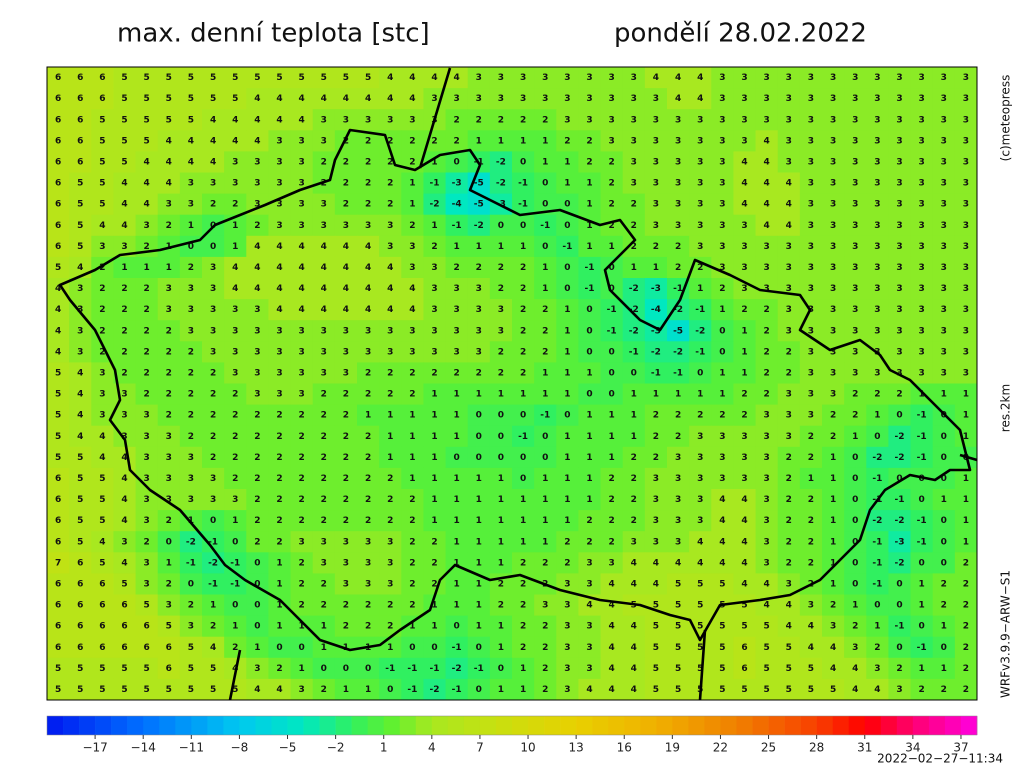 This screenshot has width=1024, height=768. I want to click on cell-value: -1, so click(545, 226).